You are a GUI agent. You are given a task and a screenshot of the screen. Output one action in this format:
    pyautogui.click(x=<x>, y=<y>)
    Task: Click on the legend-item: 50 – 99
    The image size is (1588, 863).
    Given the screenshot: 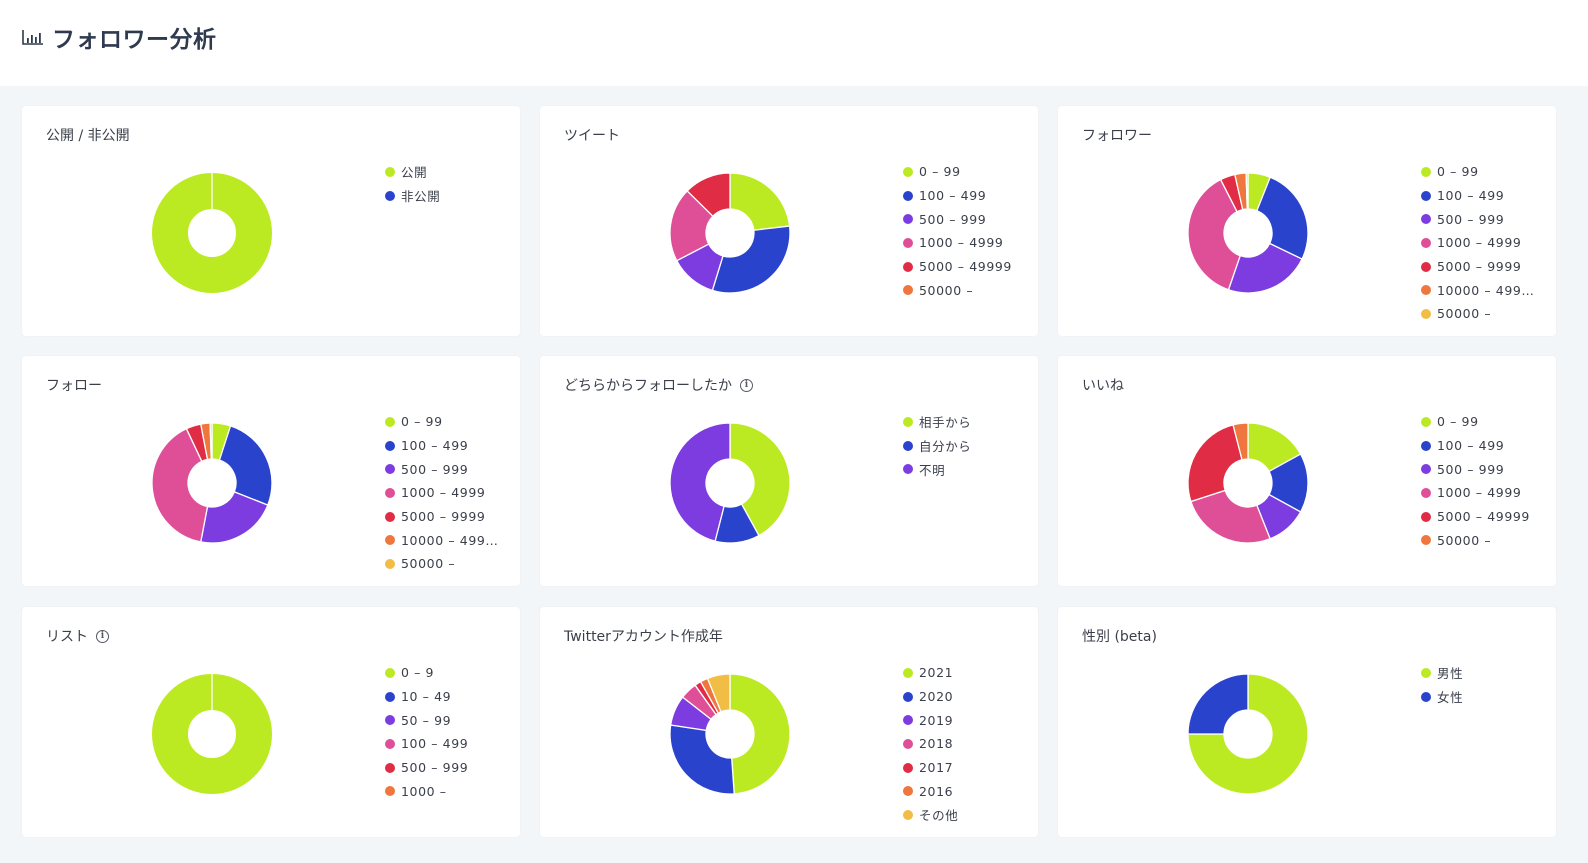 What is the action you would take?
    pyautogui.click(x=426, y=720)
    